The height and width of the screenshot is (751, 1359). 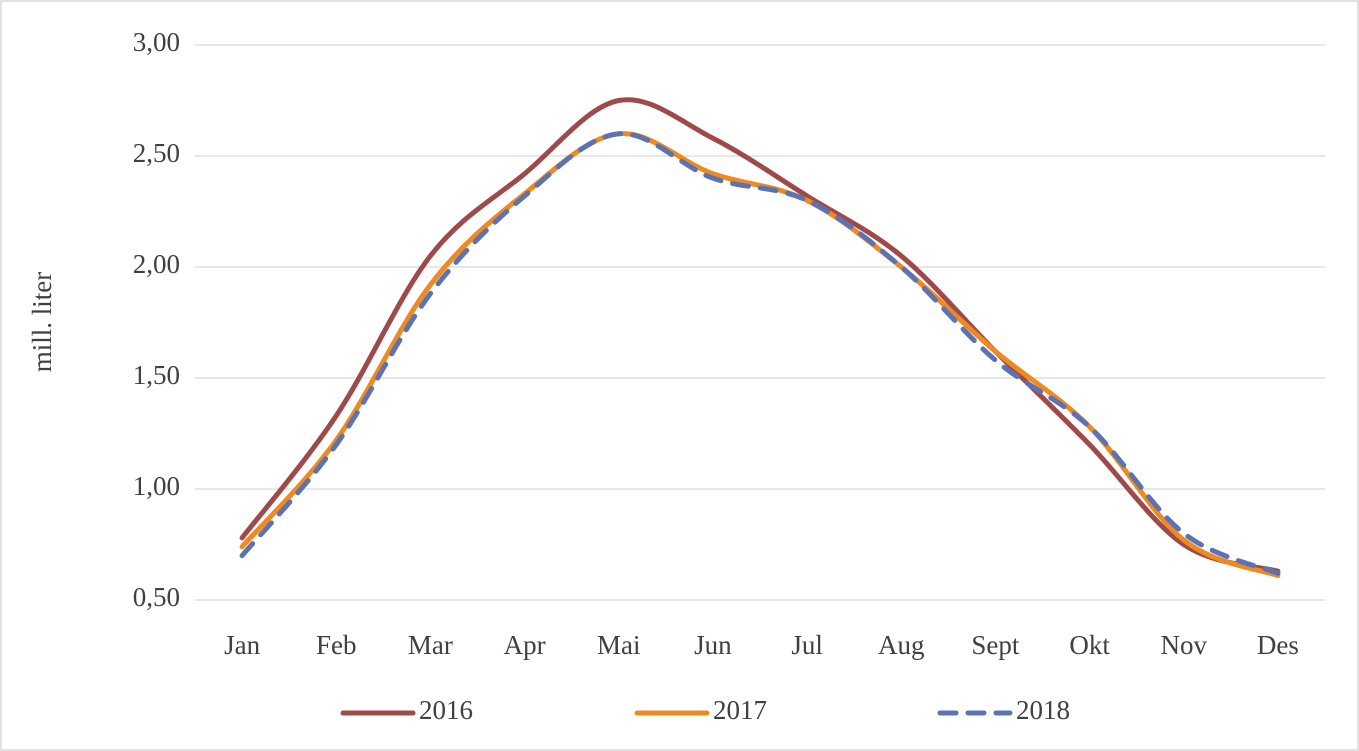 I want to click on x-tick-label: Aug, so click(x=901, y=645).